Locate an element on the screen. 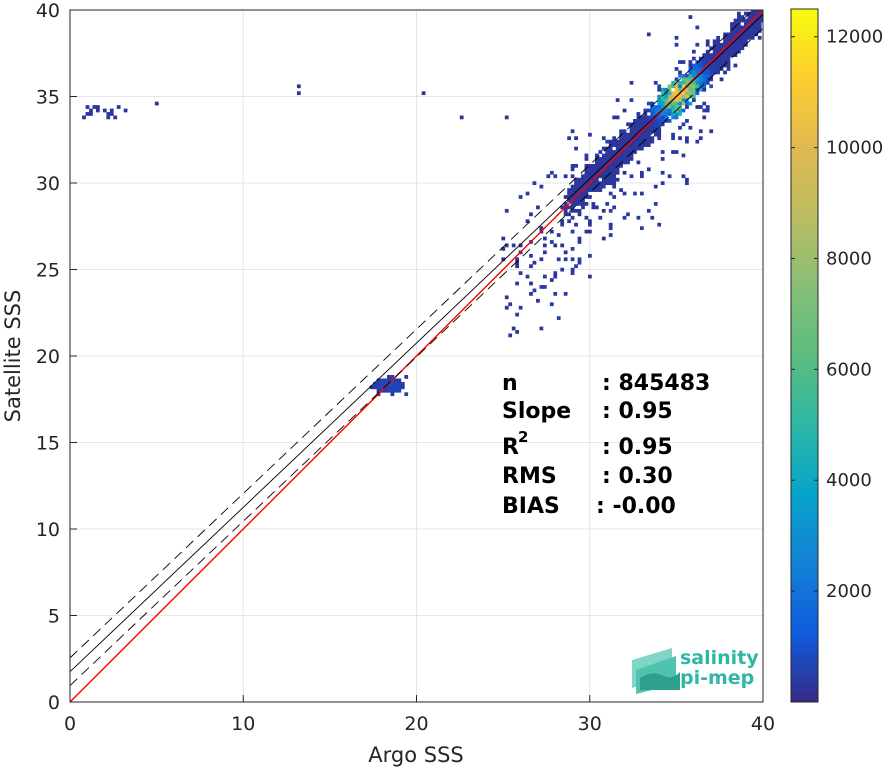 This screenshot has height=768, width=893. y-tick-label: 0 is located at coordinates (54, 703).